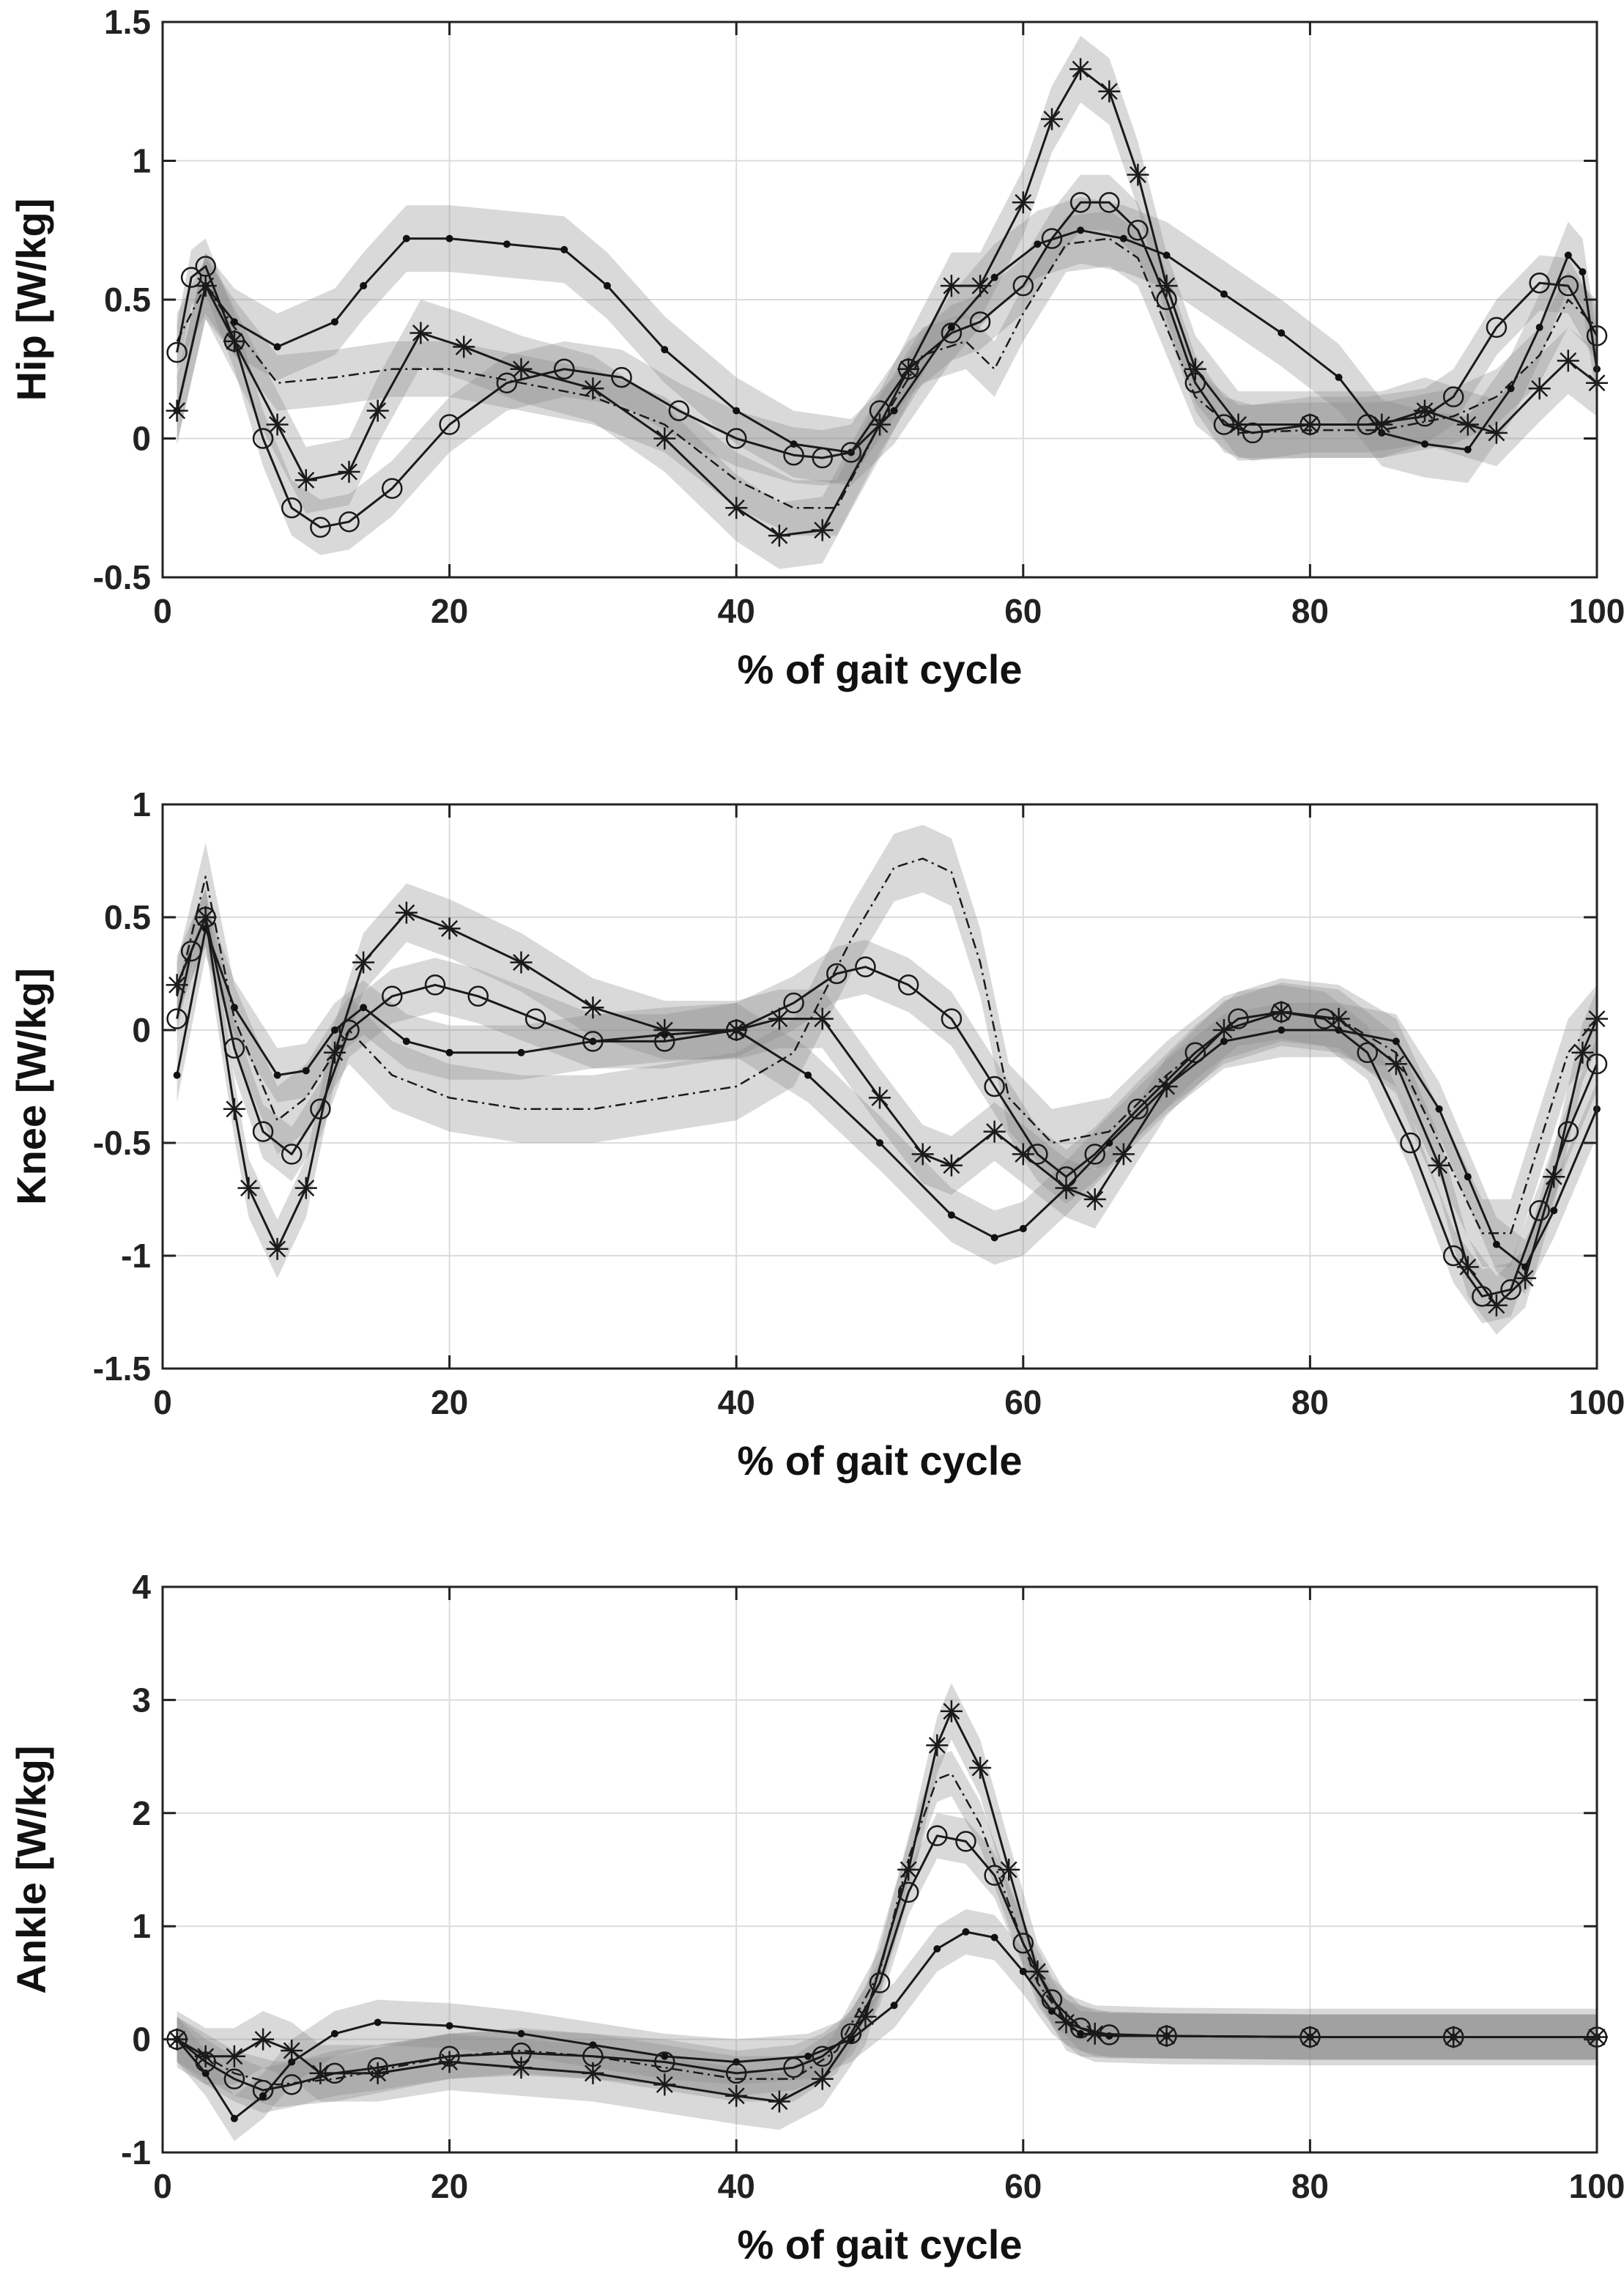 The image size is (1624, 2277). Describe the element at coordinates (122, 577) in the screenshot. I see `y-tick-label: -0.5` at that location.